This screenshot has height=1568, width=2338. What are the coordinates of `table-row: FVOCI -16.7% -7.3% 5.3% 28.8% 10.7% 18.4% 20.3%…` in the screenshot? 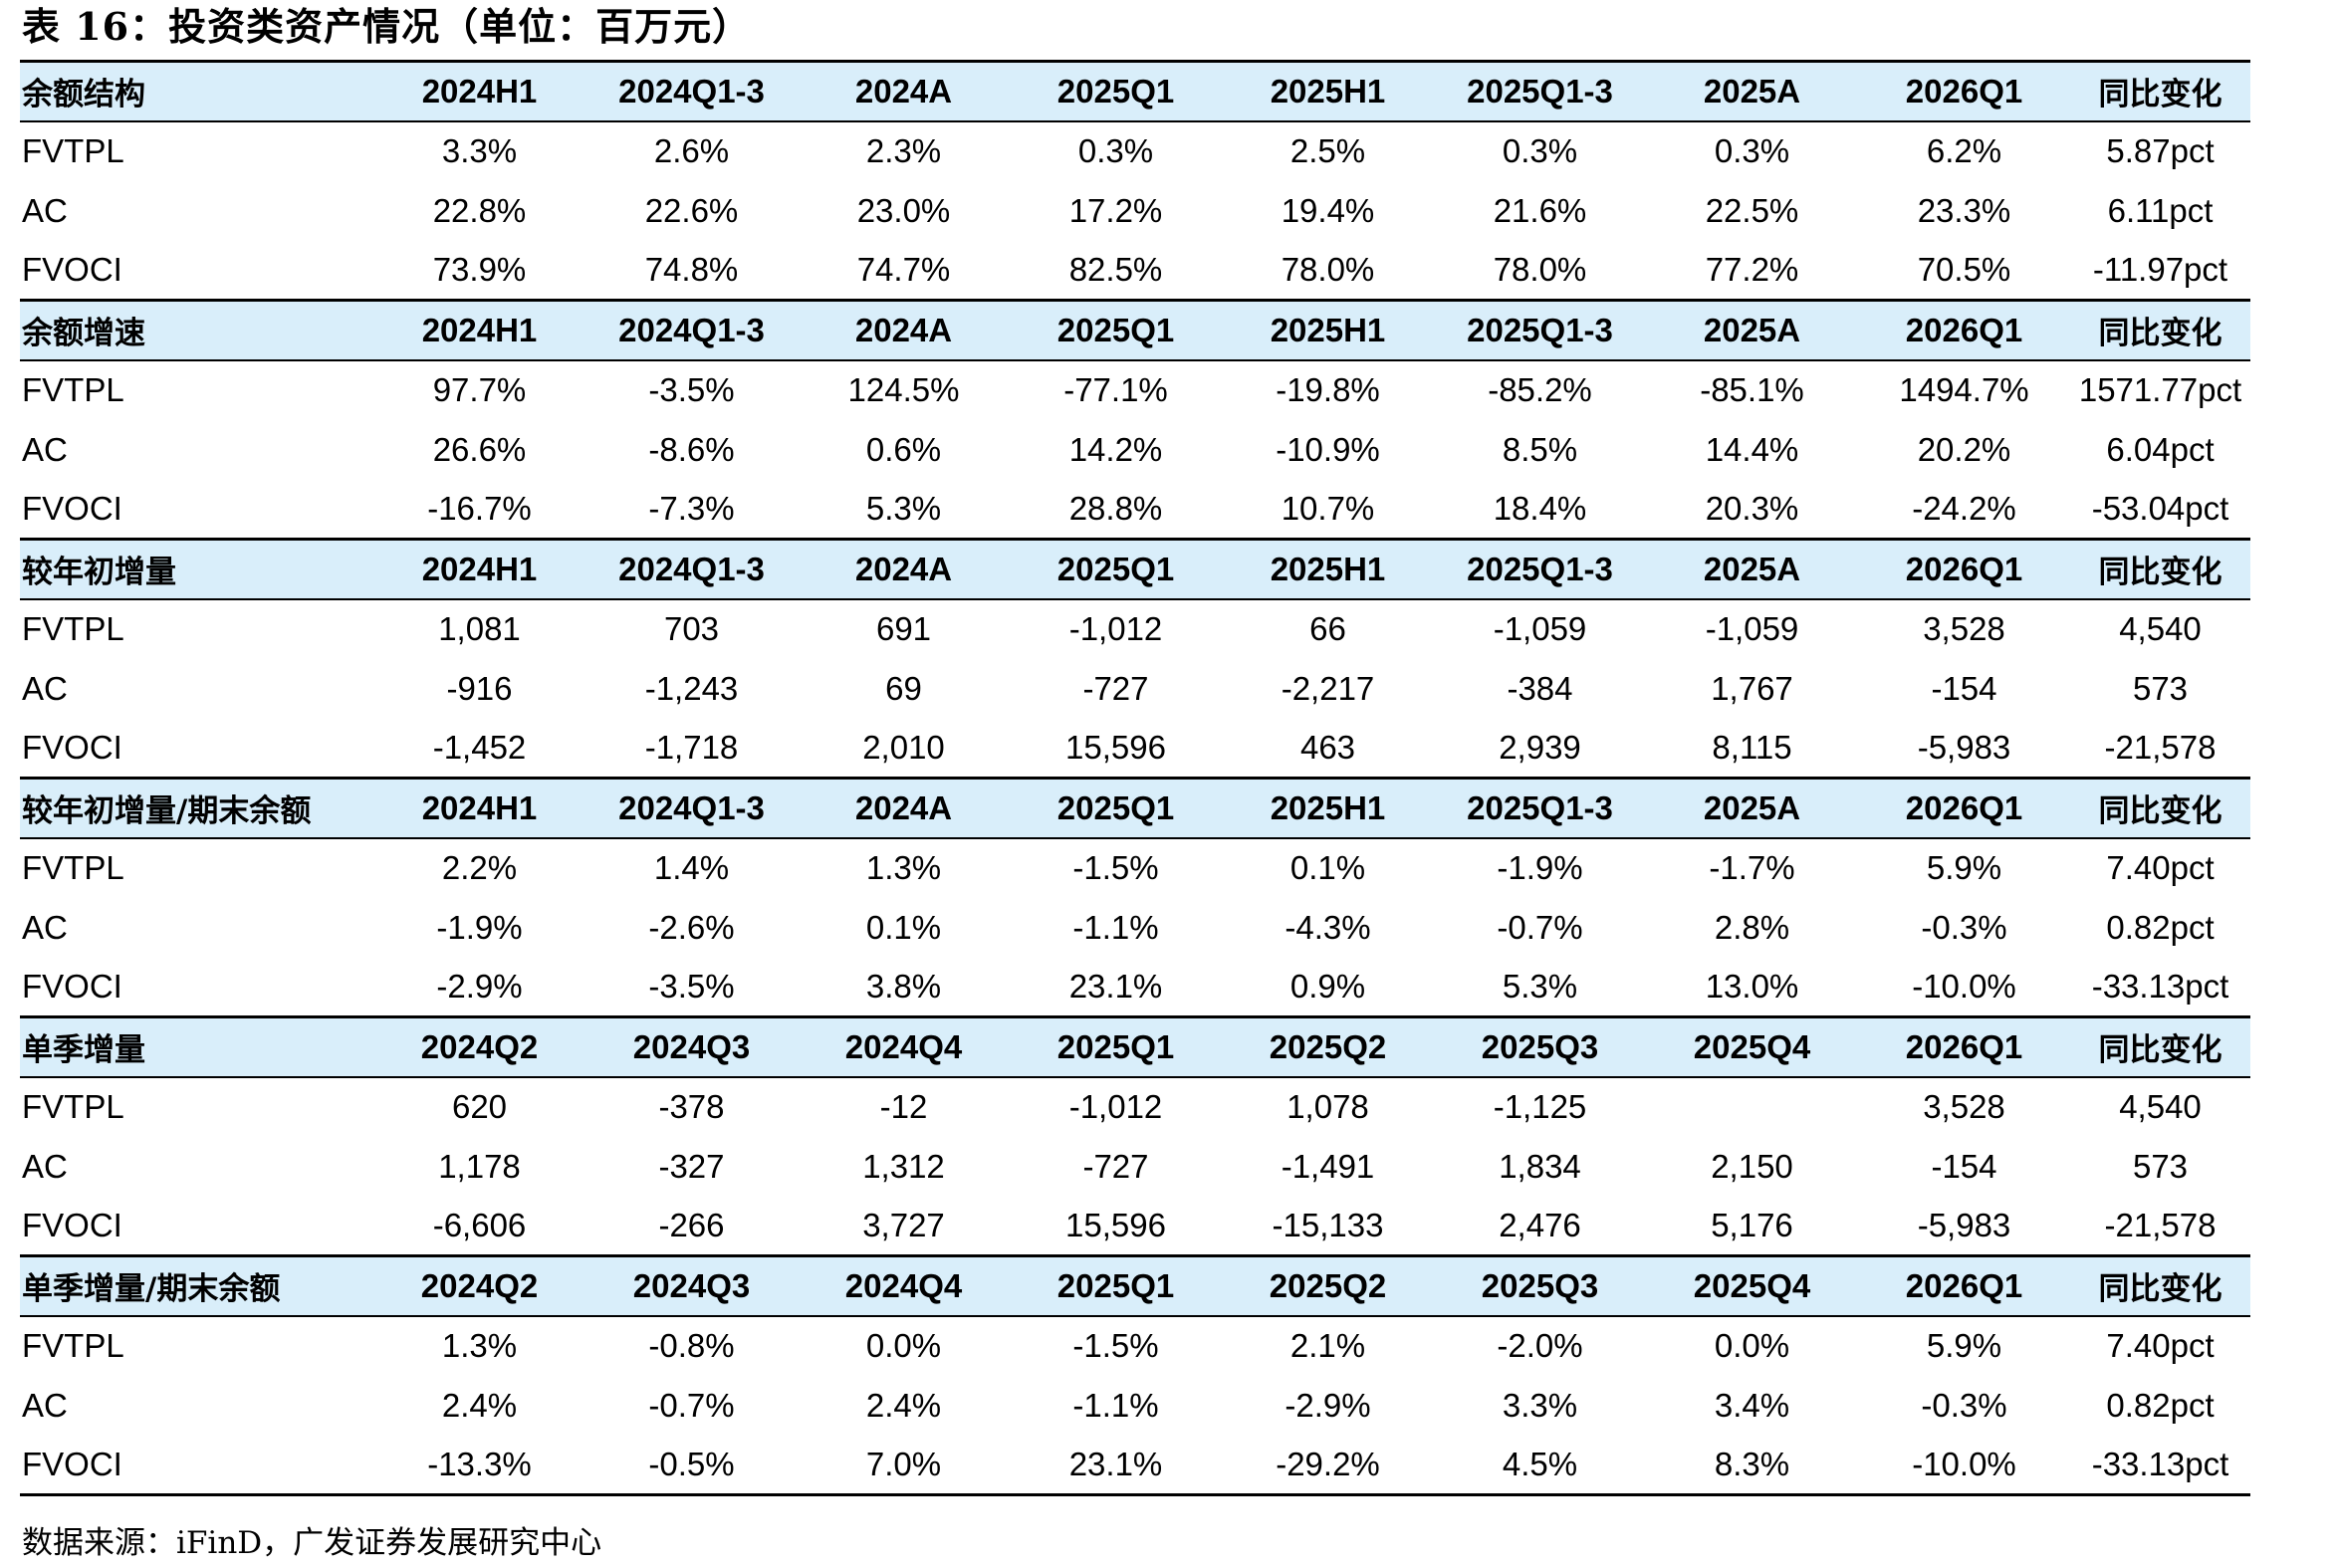 It's located at (1135, 510).